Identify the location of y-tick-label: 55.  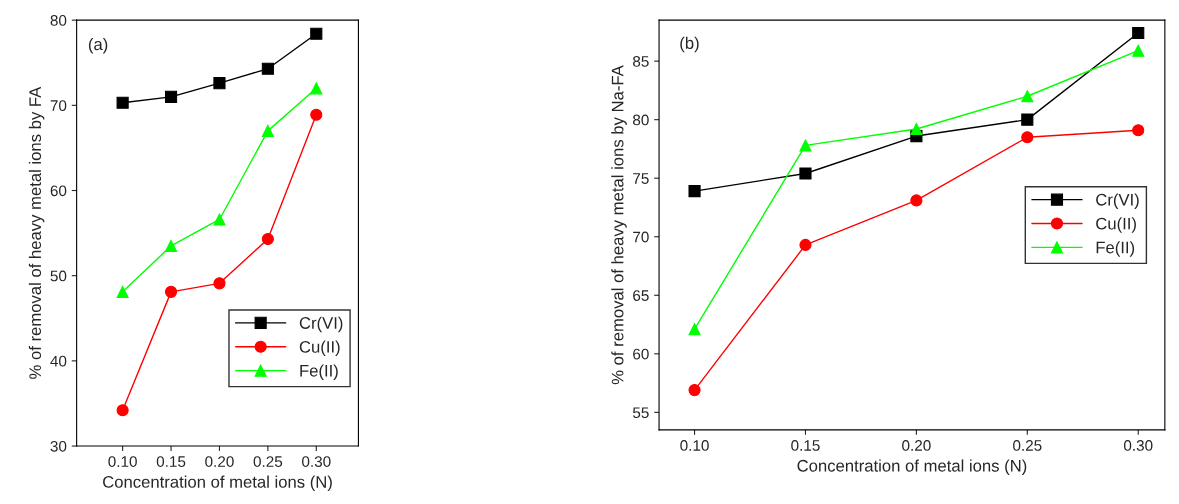
(640, 413).